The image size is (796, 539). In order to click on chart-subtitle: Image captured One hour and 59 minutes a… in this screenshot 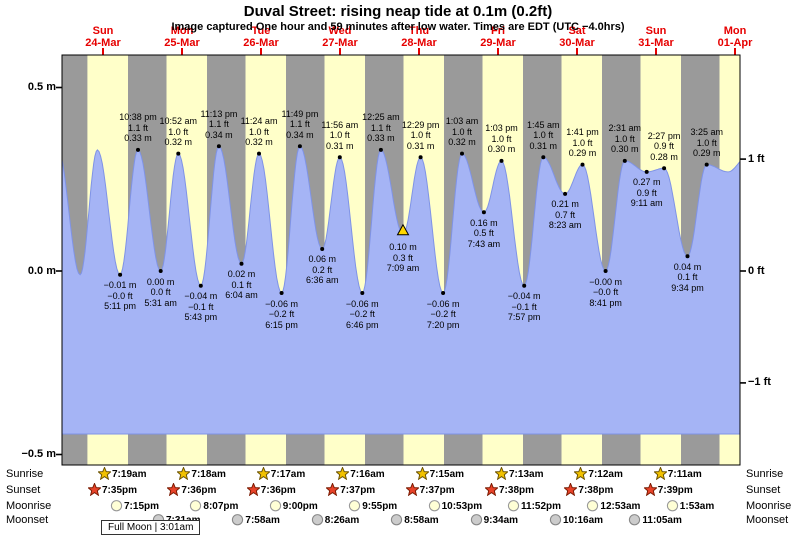, I will do `click(398, 27)`.